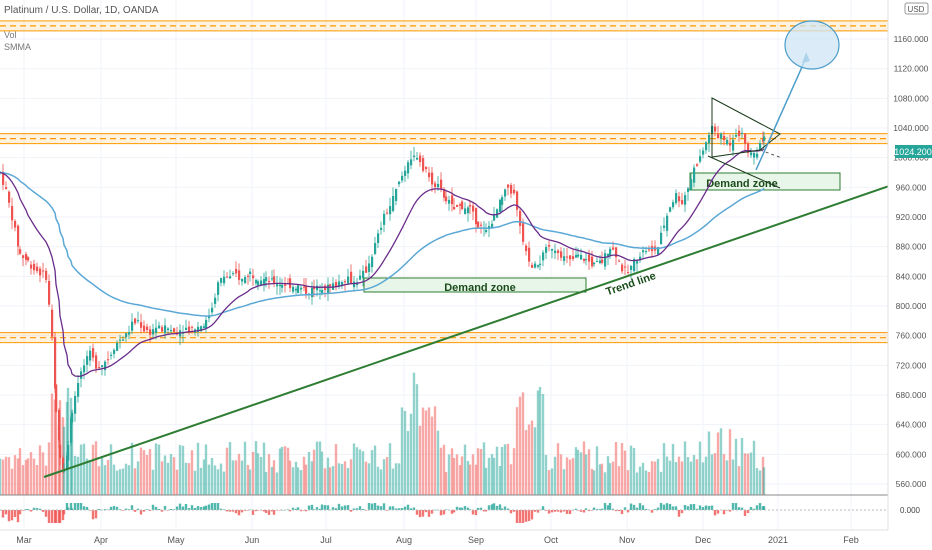 Image resolution: width=932 pixels, height=550 pixels. What do you see at coordinates (24, 540) in the screenshot?
I see `time-tick-0: Mar` at bounding box center [24, 540].